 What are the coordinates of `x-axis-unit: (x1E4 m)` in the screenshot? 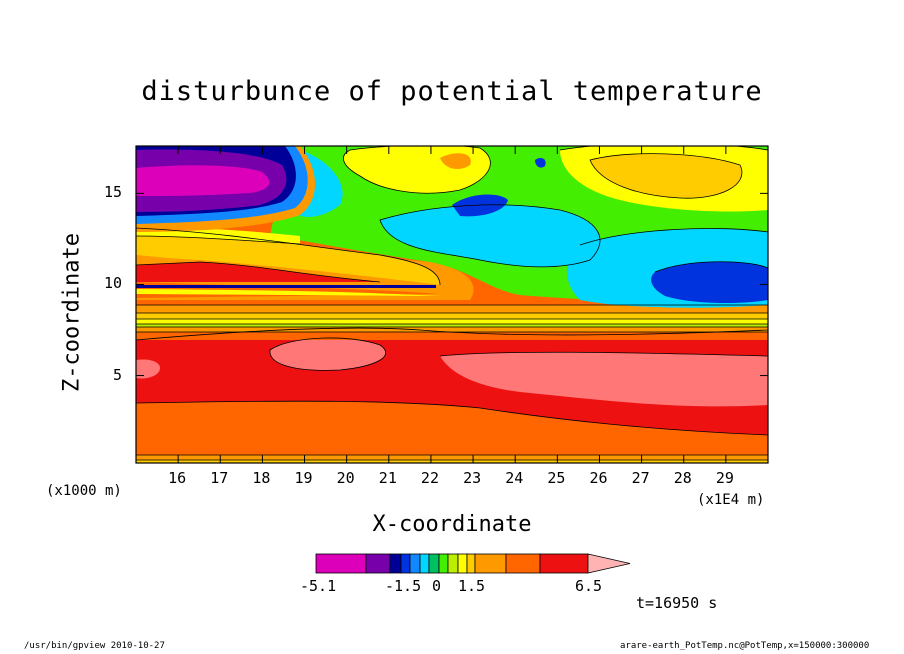 It's located at (731, 500).